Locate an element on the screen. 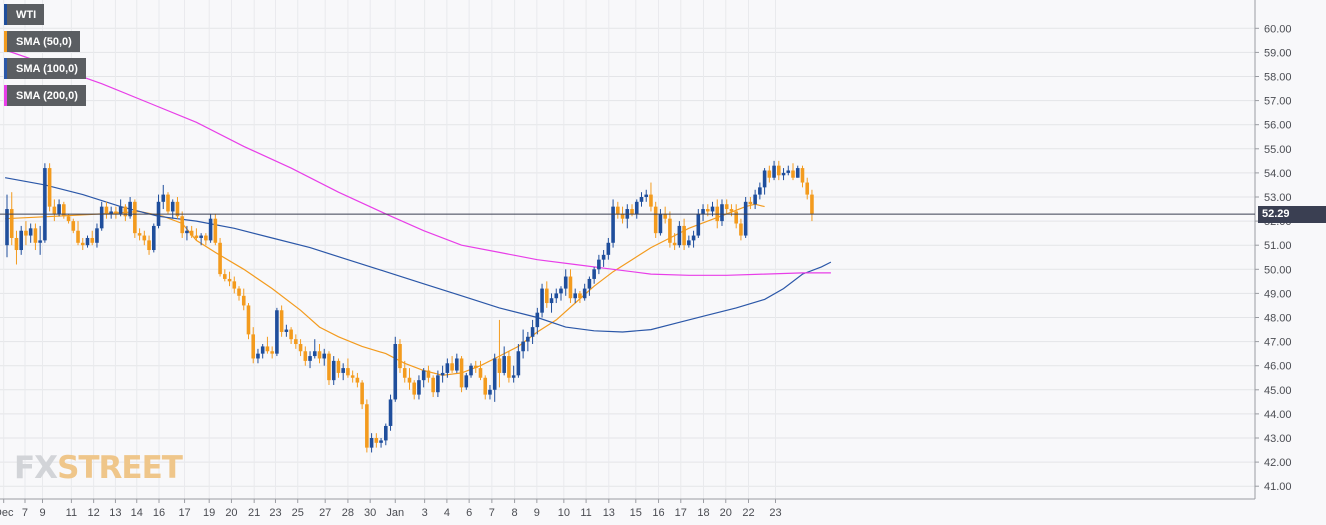 This screenshot has height=525, width=1326. x-tick-label: 8 is located at coordinates (515, 513).